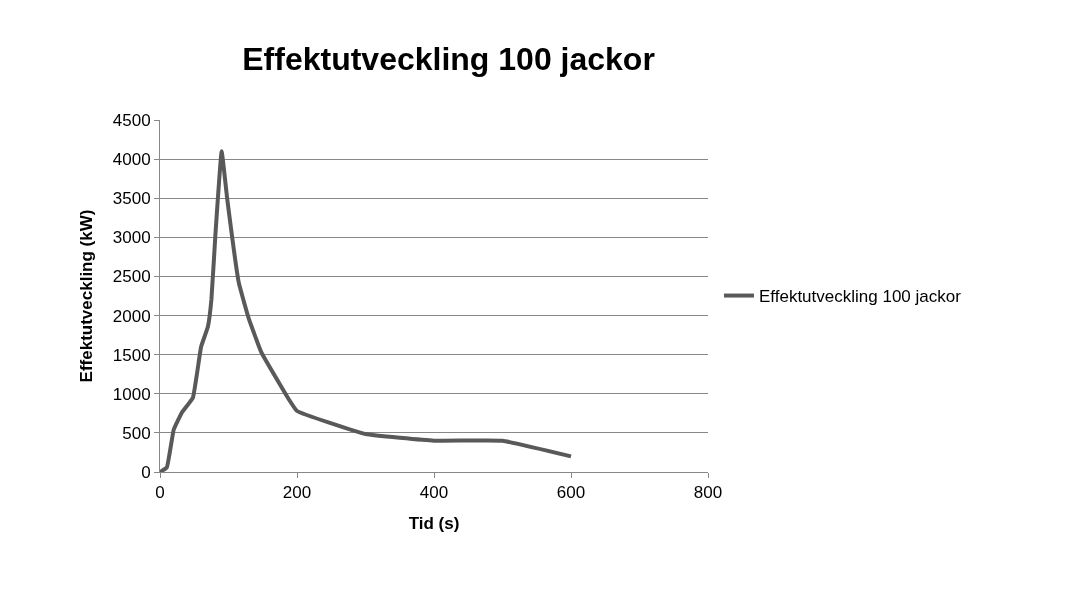 This screenshot has height=592, width=1068. Describe the element at coordinates (434, 523) in the screenshot. I see `x-axis-title: Tid (s)` at that location.